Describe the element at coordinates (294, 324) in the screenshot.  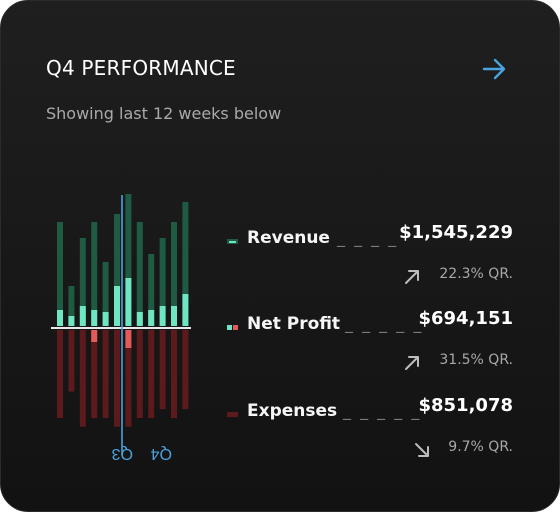
I see `metric-label: Net Profit` at that location.